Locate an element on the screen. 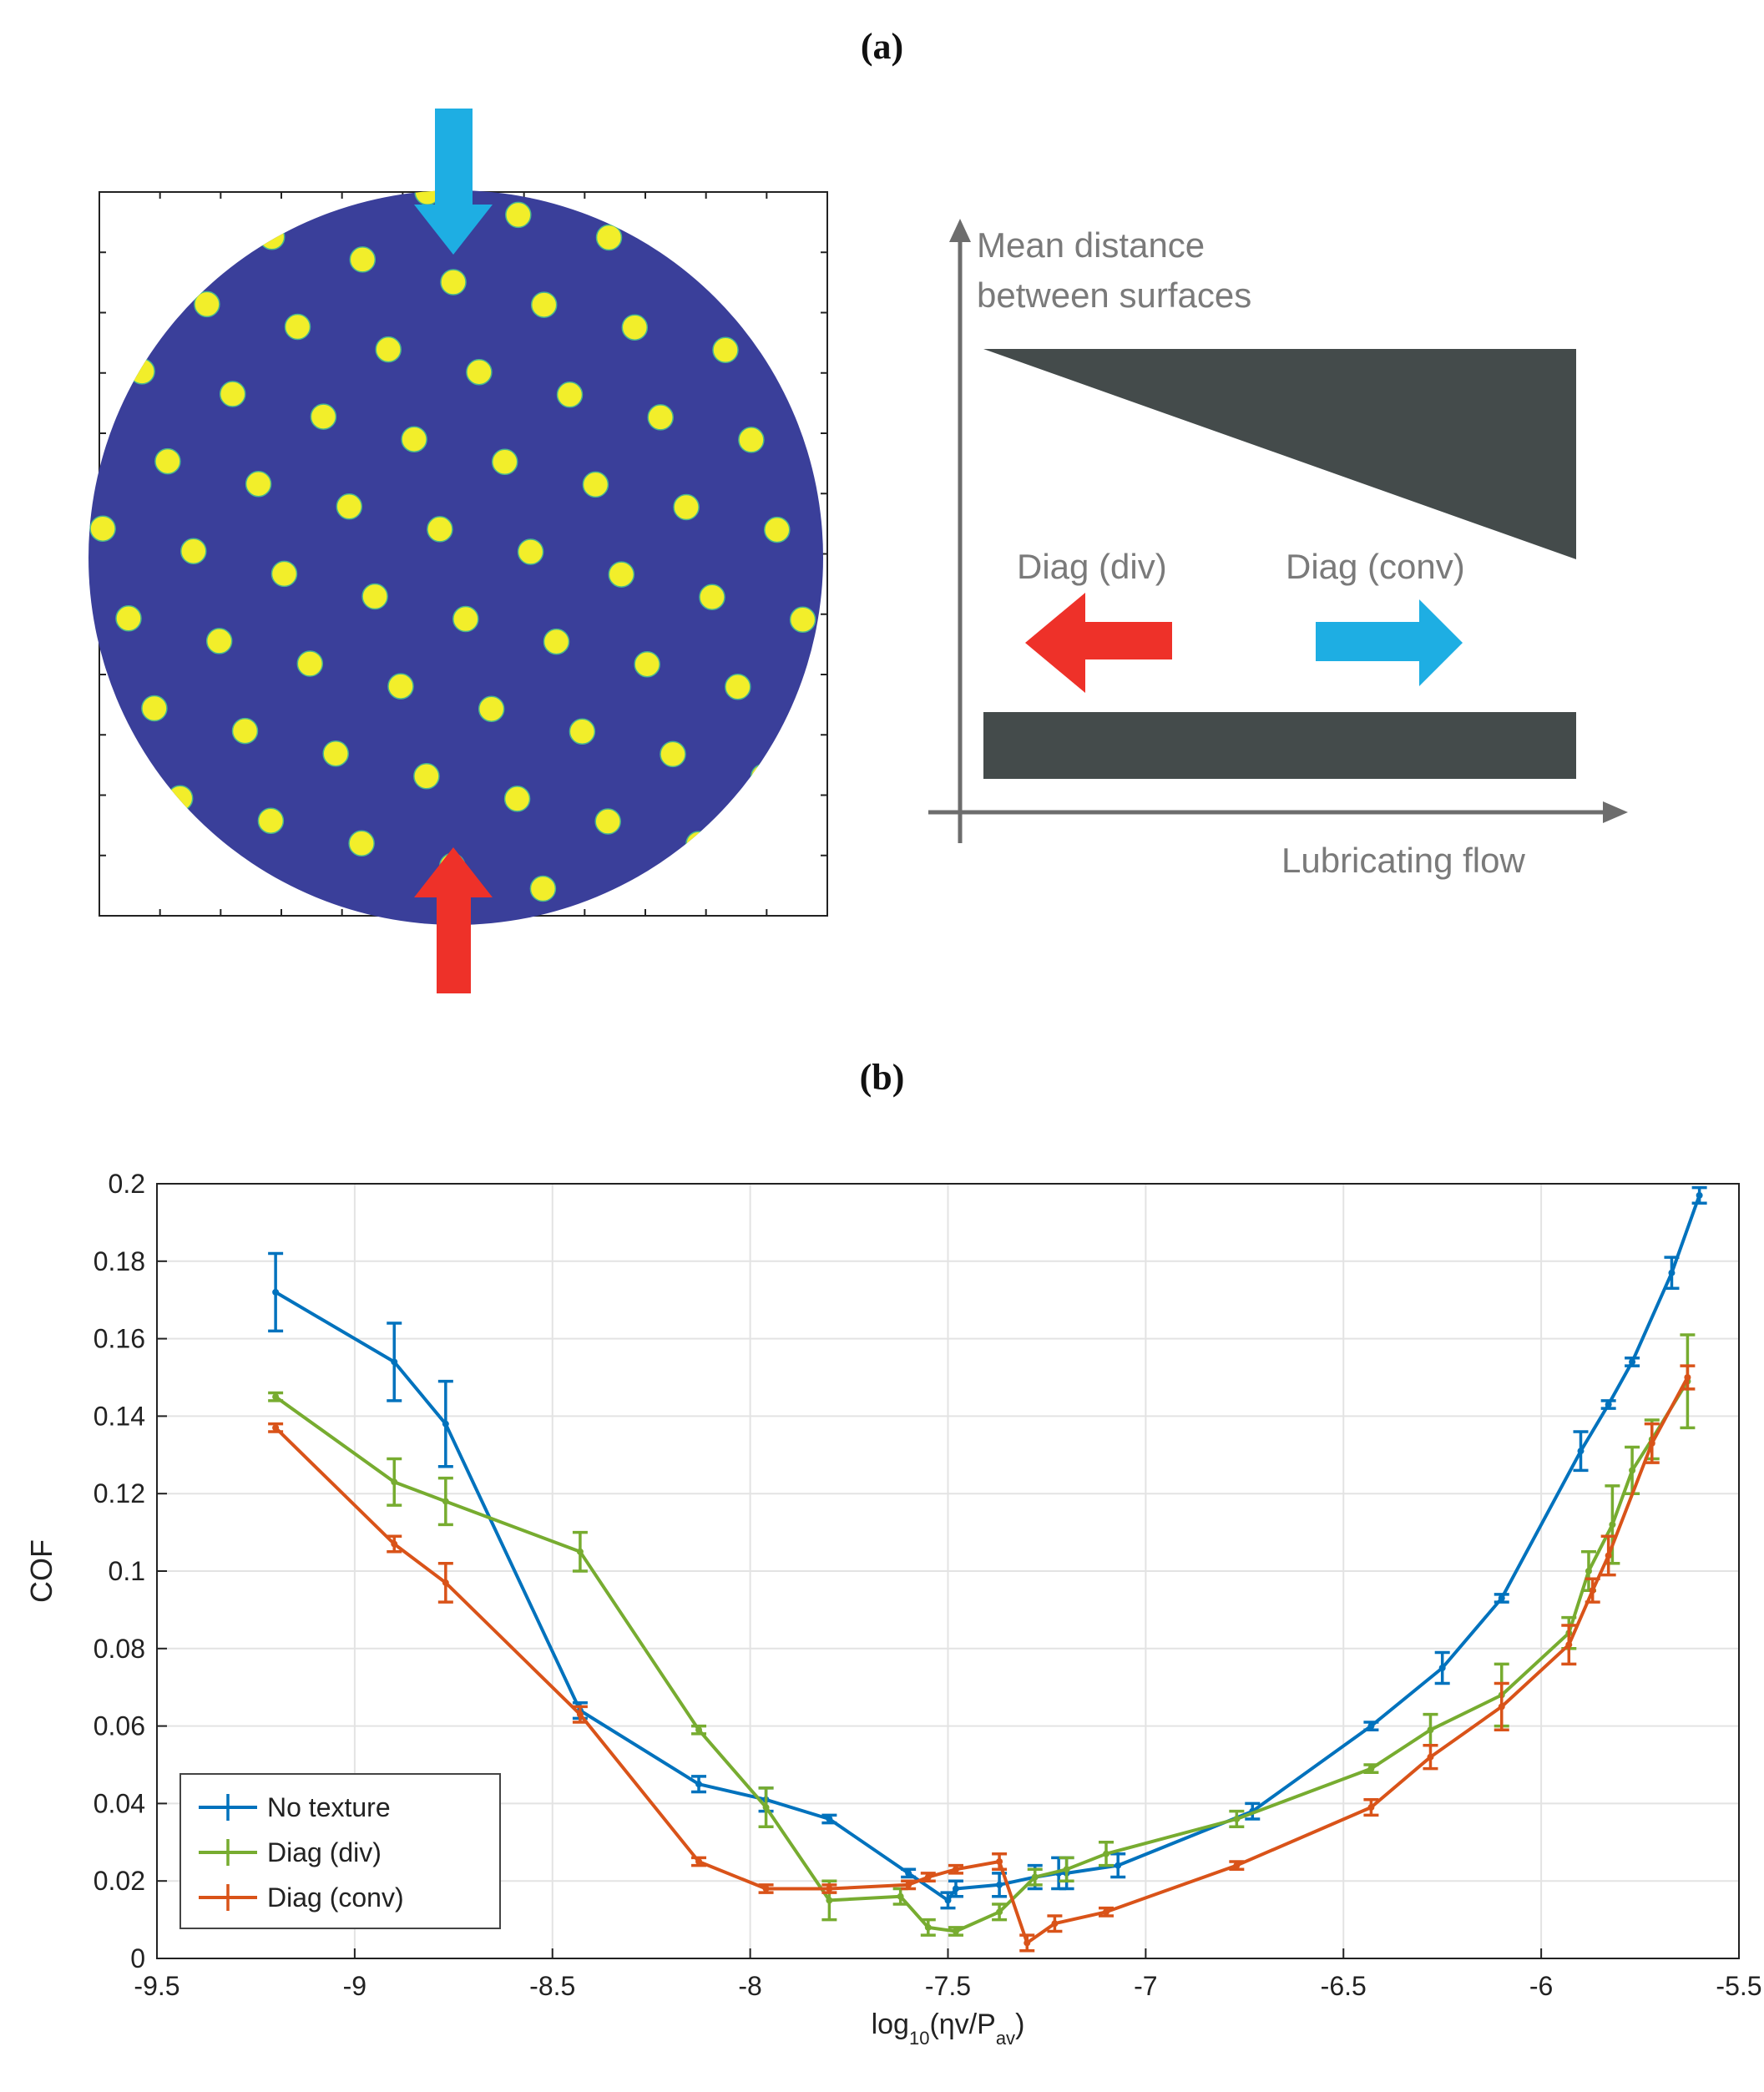 Image resolution: width=1764 pixels, height=2092 pixels. panel-a-label: (a) is located at coordinates (882, 46).